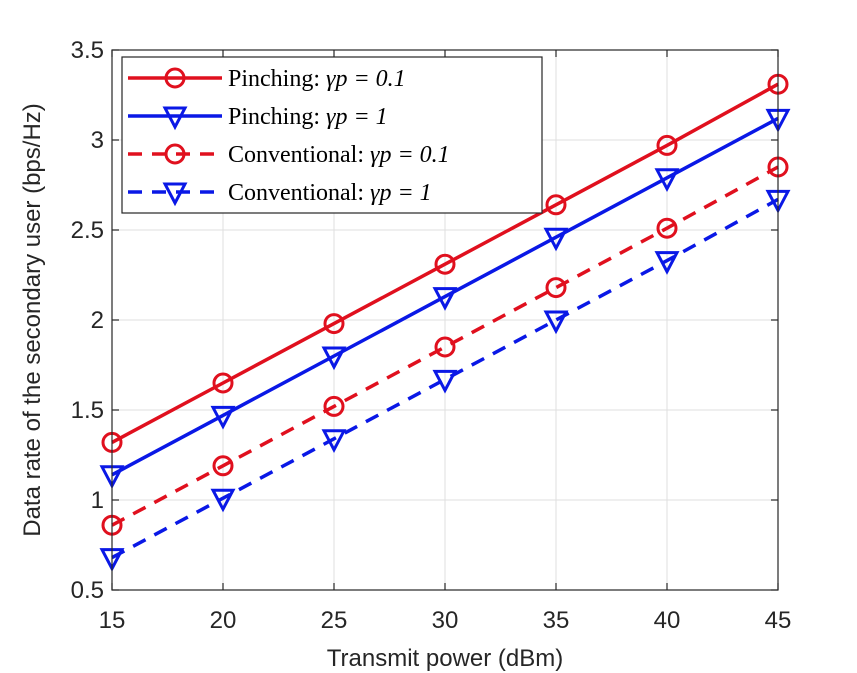  I want to click on legend-entry: Pinching: γp = 1, so click(258, 117).